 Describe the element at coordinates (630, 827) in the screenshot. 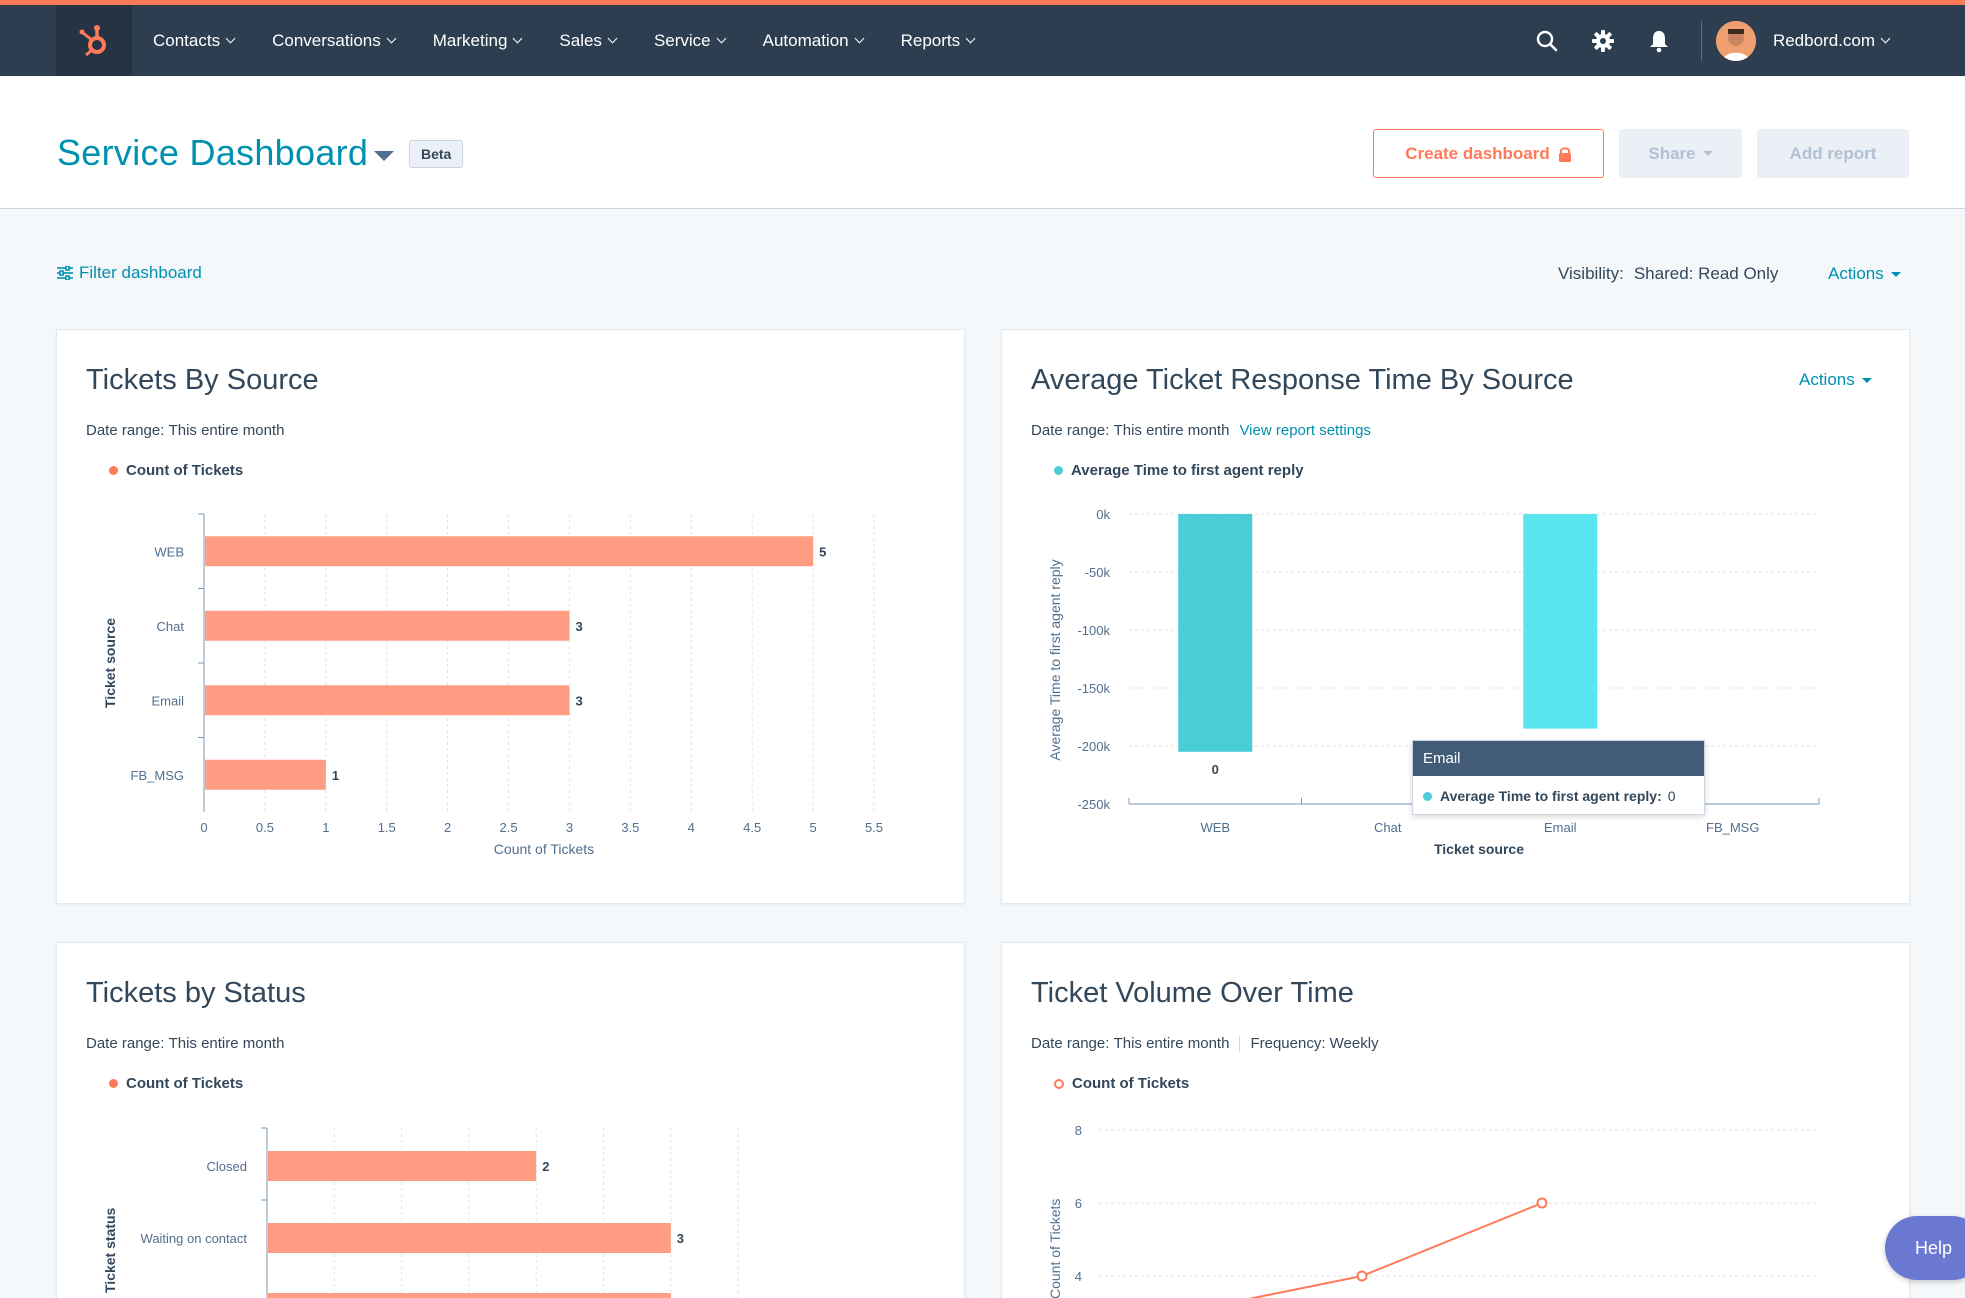

I see `x-tick-label: 3.5` at that location.